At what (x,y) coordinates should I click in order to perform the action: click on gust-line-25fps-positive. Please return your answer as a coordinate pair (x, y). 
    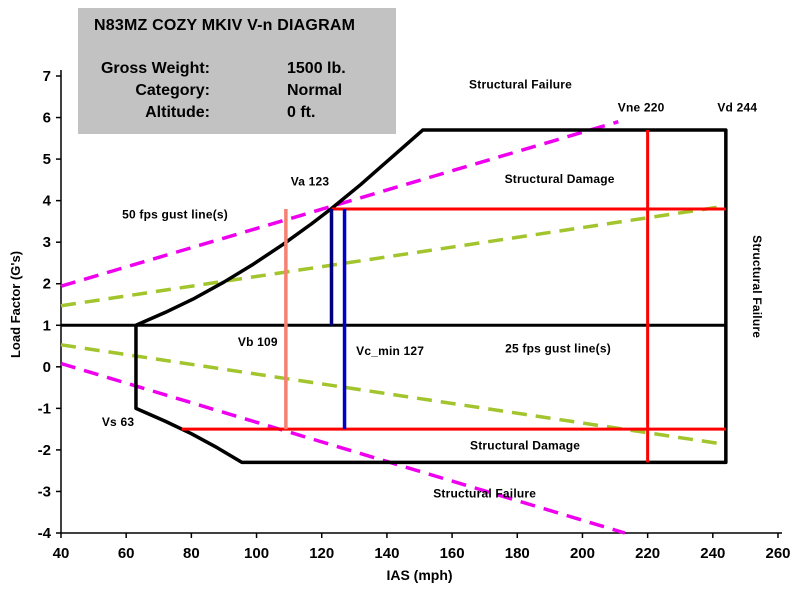
    Looking at the image, I should click on (393, 256).